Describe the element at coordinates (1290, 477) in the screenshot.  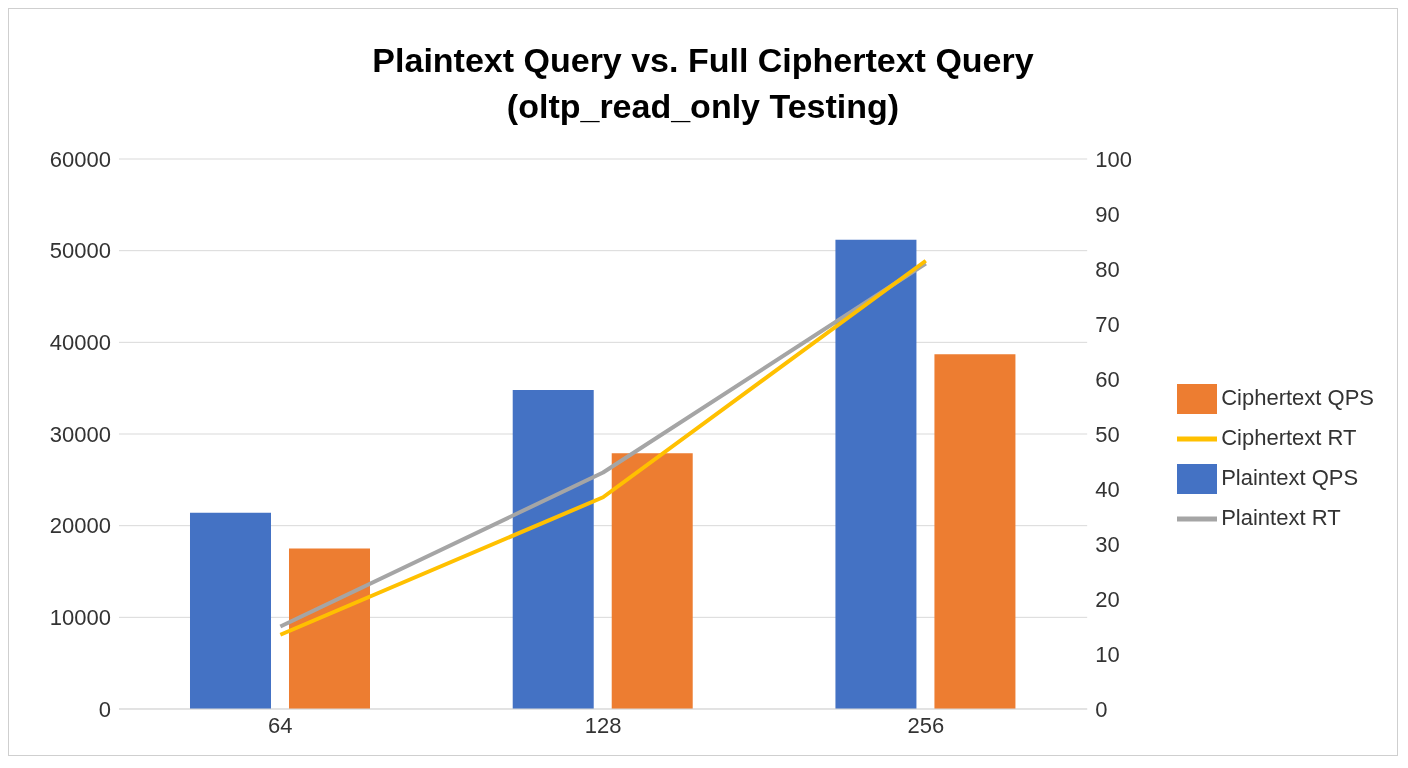
I see `legend-label: Plaintext QPS` at that location.